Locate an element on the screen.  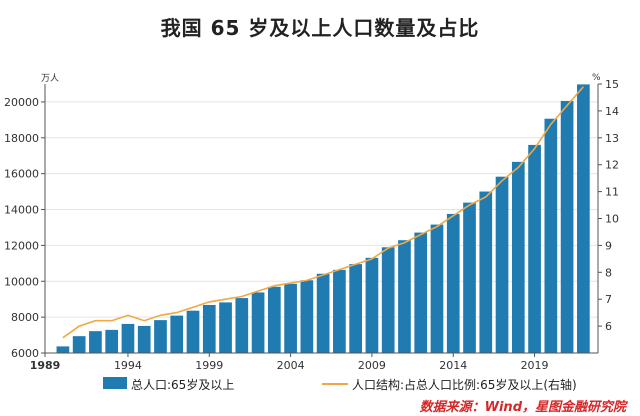
legend: 总人口:65岁及以上 人口结构:占总人口比例:65岁及以上(右轴) is located at coordinates (320, 384).